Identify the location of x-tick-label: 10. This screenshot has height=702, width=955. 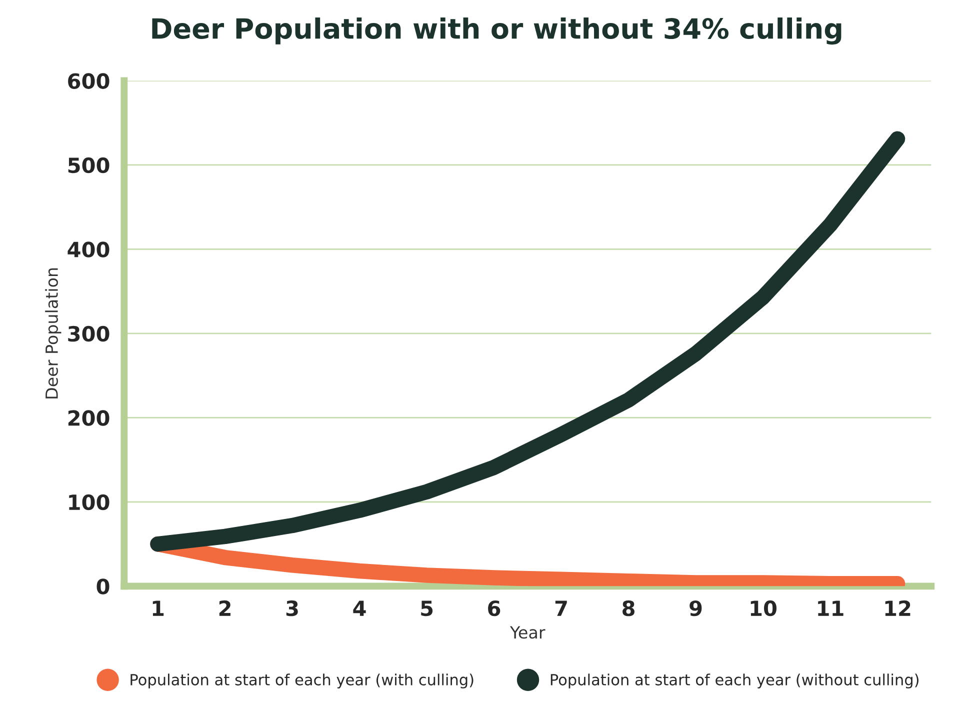
(763, 608).